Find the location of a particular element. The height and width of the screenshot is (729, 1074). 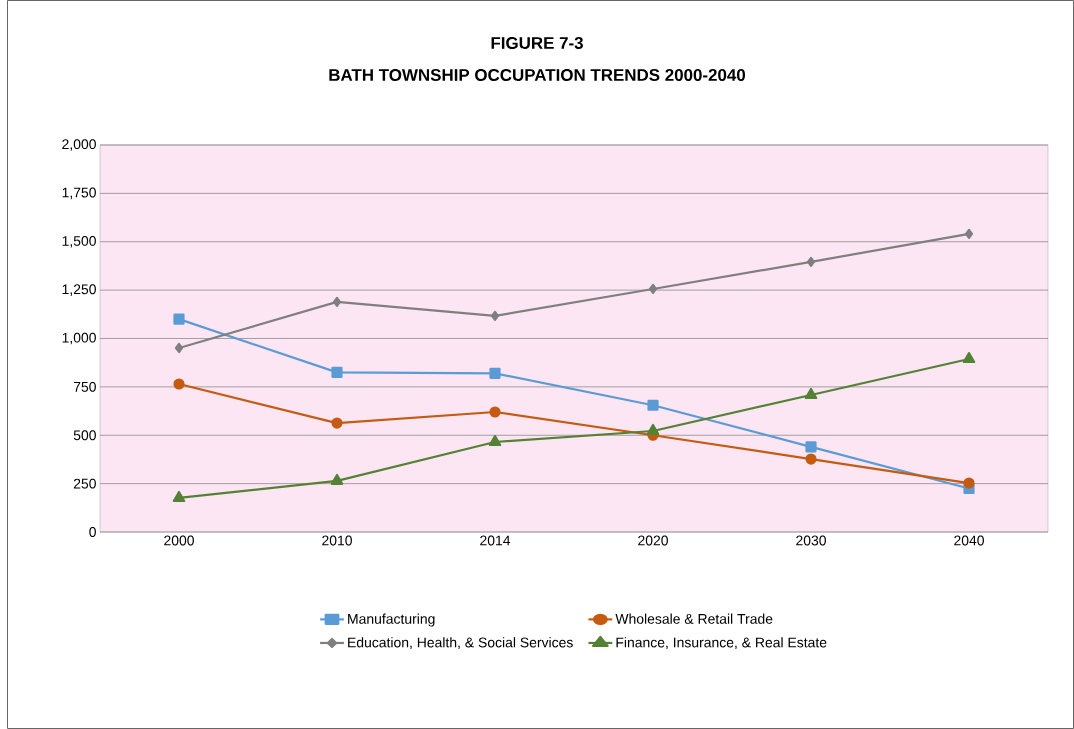

x-tick-label: 2030 is located at coordinates (811, 540).